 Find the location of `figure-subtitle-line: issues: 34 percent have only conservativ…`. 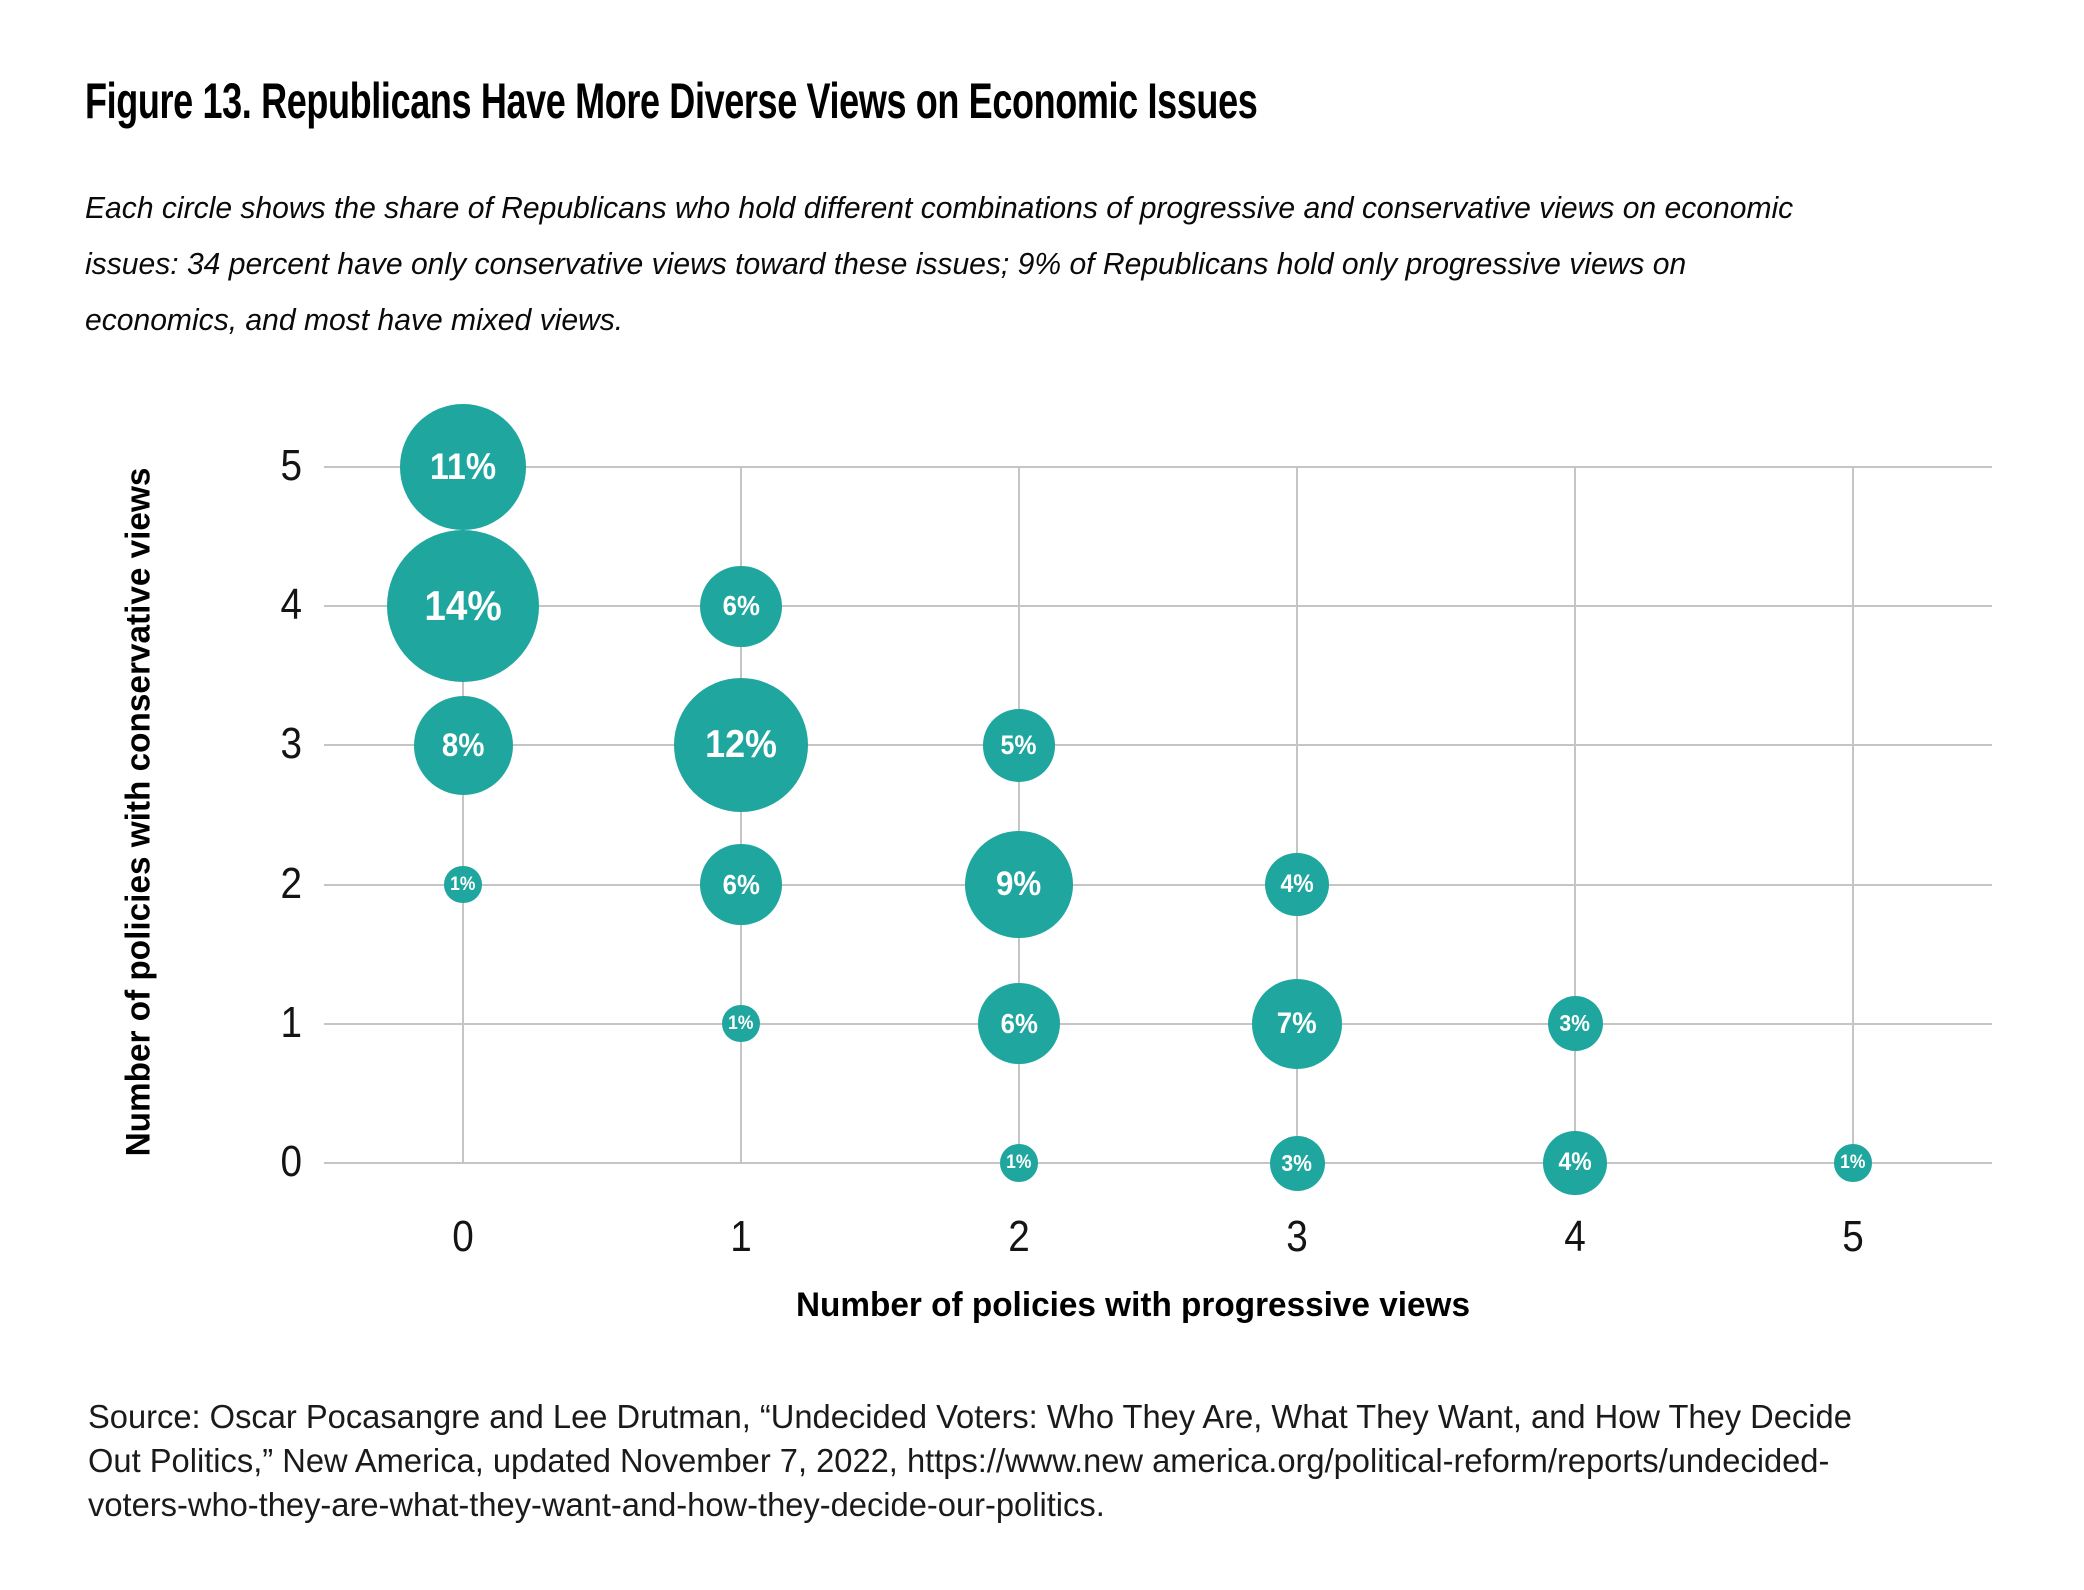

figure-subtitle-line: issues: 34 percent have only conservativ… is located at coordinates (886, 263).